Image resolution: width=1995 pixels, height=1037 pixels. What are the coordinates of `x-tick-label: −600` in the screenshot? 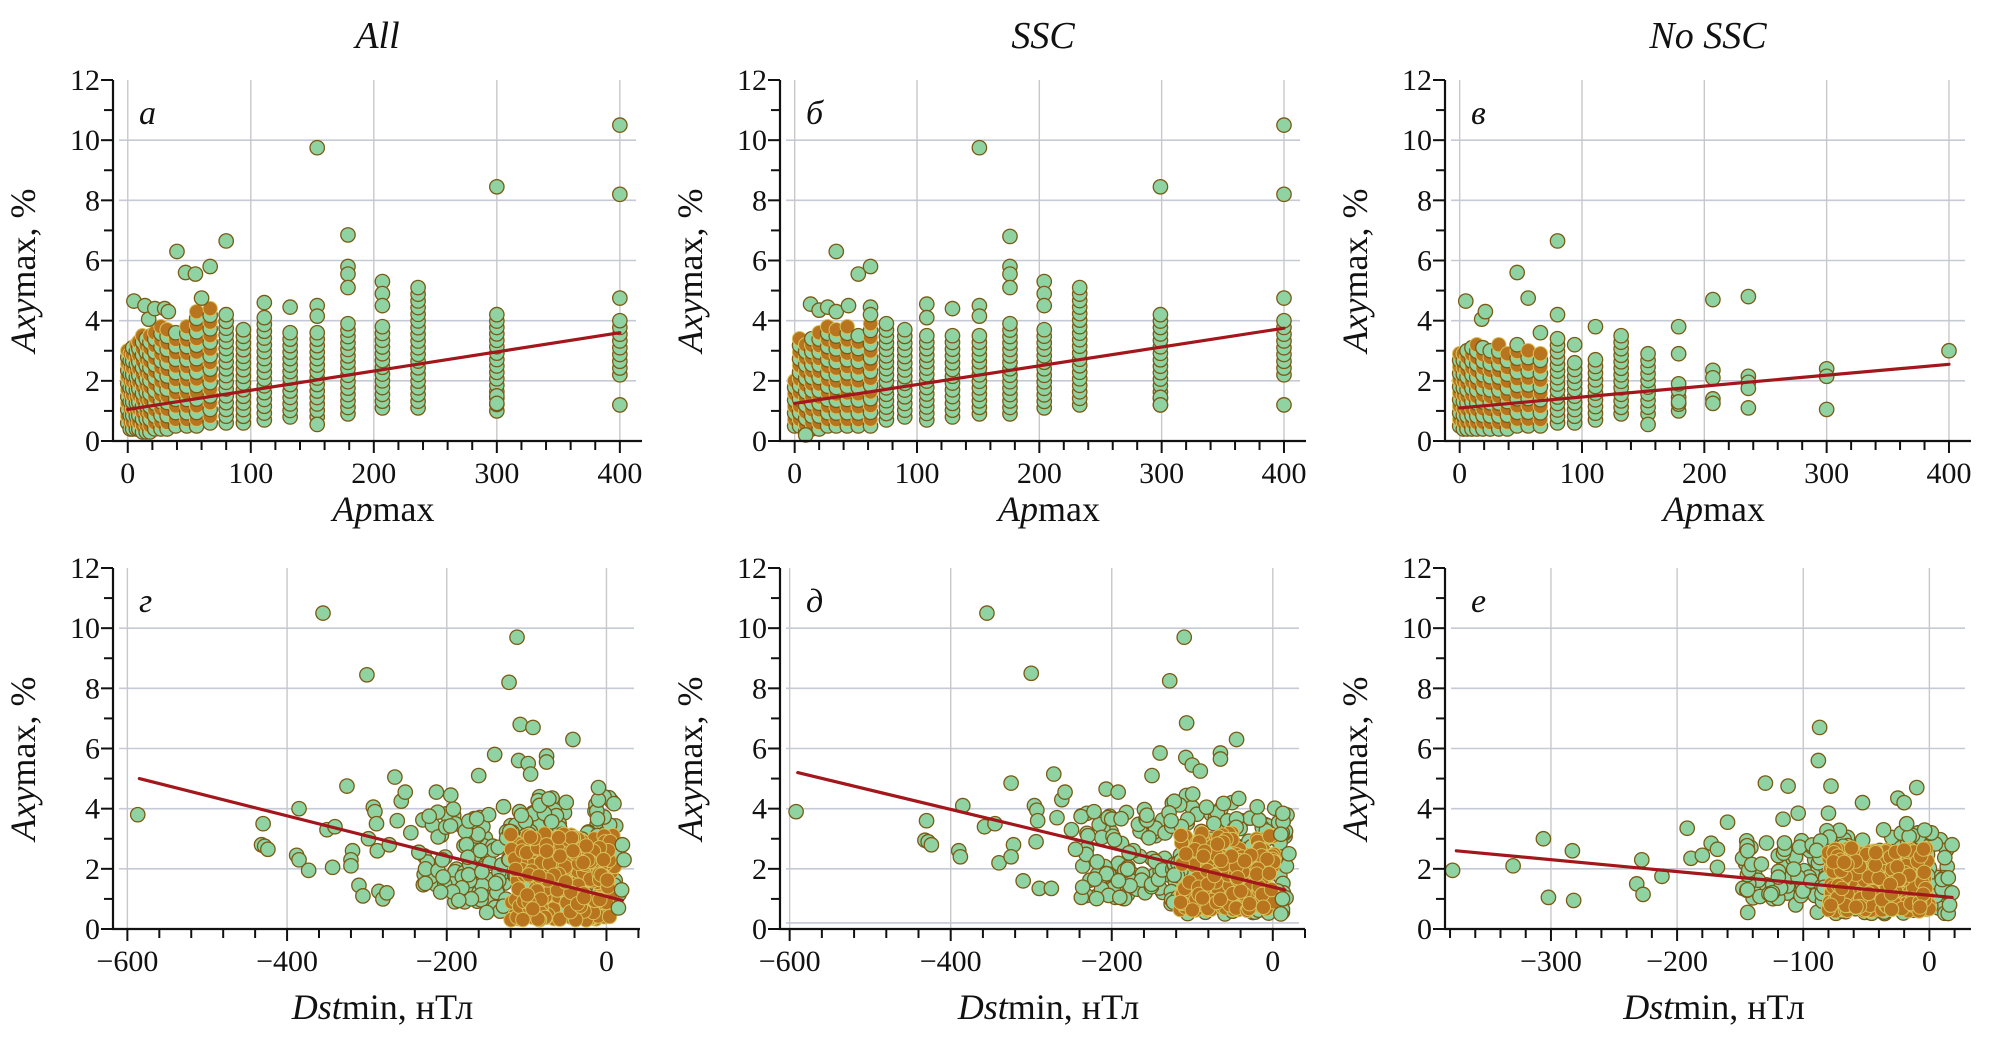 It's located at (790, 961).